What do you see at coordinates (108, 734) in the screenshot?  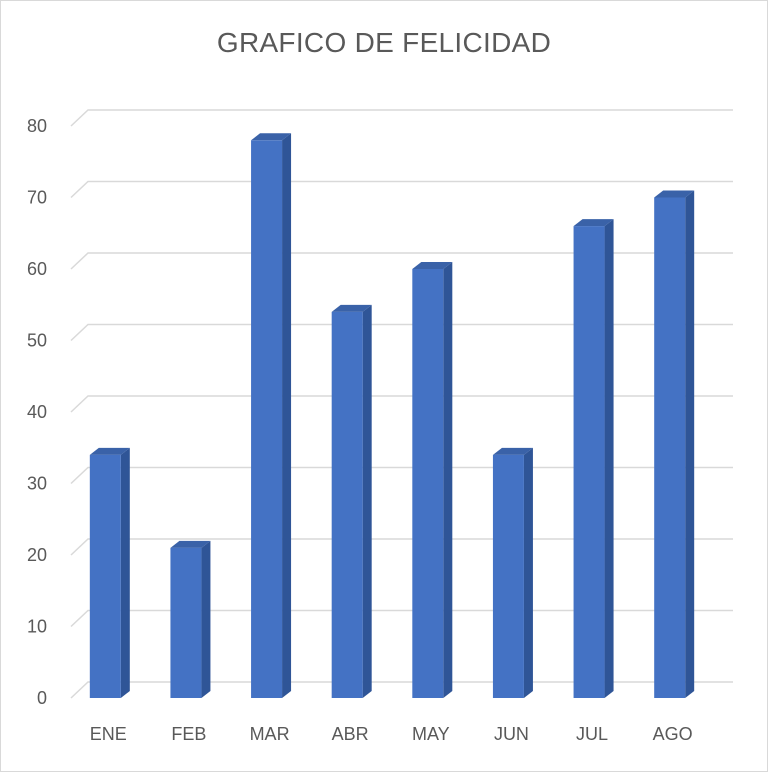 I see `x-tick-label: ENE` at bounding box center [108, 734].